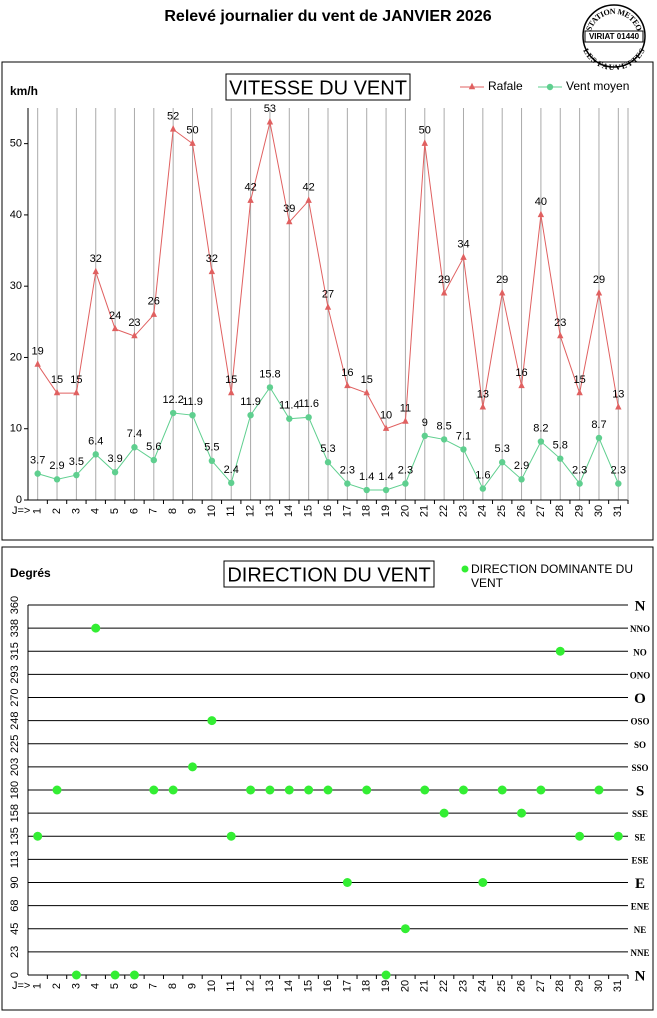 Image resolution: width=657 pixels, height=1018 pixels. What do you see at coordinates (614, 36) in the screenshot?
I see `logo-band` at bounding box center [614, 36].